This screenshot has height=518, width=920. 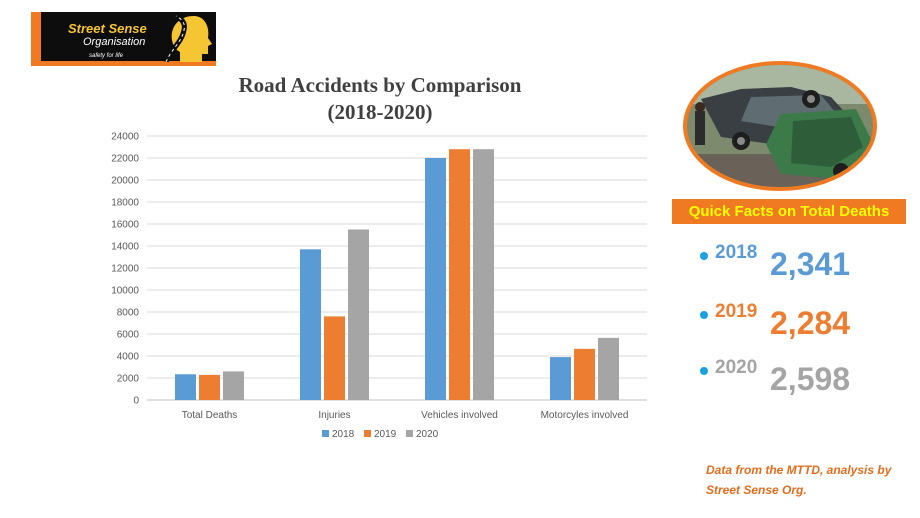 I want to click on x-category-label: Vehicles involved, so click(x=459, y=415).